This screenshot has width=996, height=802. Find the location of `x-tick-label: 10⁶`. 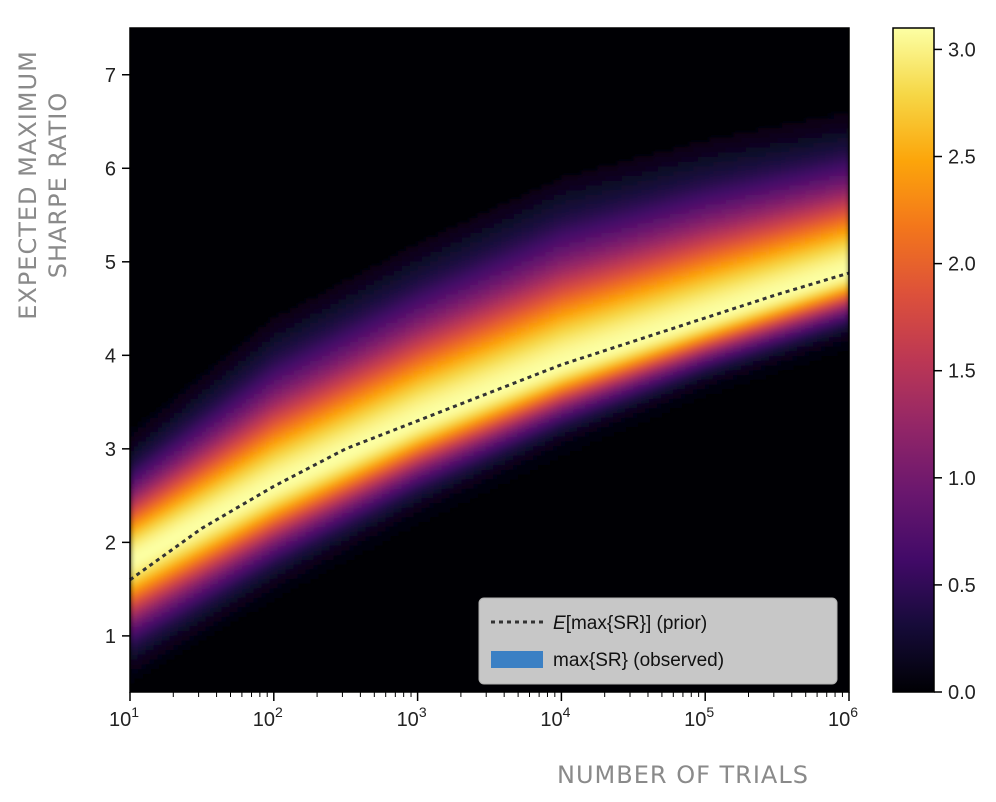

x-tick-label: 10⁶ is located at coordinates (843, 717).